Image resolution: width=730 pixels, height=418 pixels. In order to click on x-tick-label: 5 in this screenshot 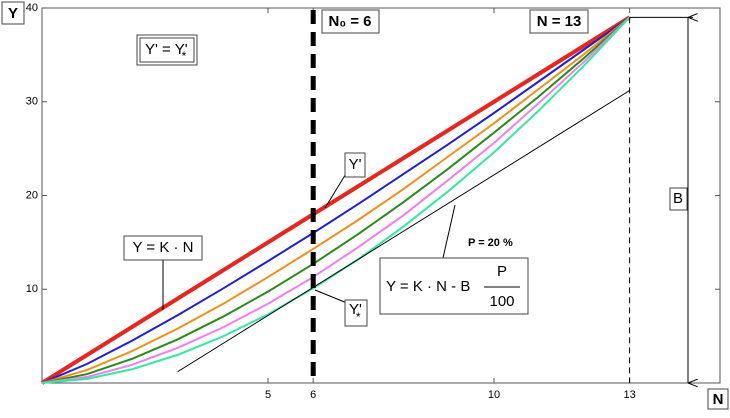, I will do `click(268, 395)`.